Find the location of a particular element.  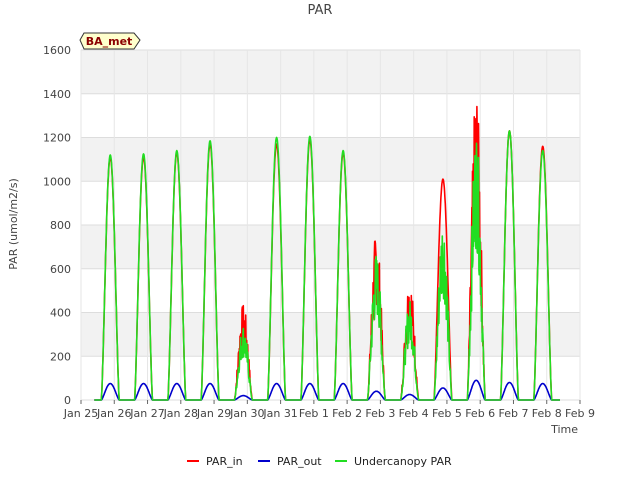

x-tick-label: Jan 25 is located at coordinates (80, 413).